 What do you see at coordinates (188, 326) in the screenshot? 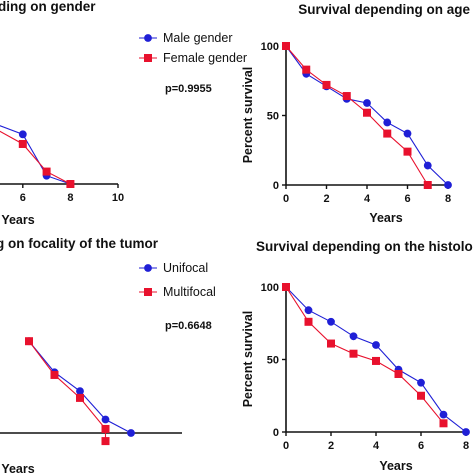
I see `p-value-label: p=0.6648` at bounding box center [188, 326].